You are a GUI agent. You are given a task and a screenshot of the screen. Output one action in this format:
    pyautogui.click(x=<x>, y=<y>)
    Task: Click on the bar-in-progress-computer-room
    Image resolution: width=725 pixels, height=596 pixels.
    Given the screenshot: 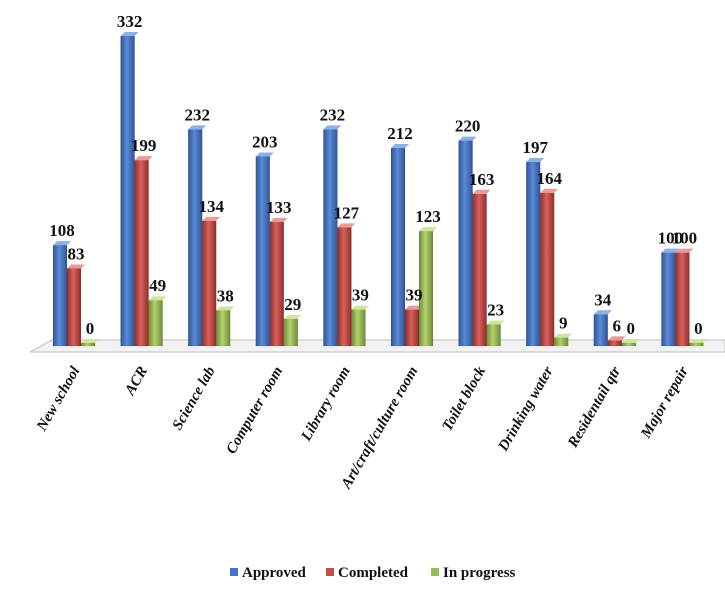 What is the action you would take?
    pyautogui.click(x=292, y=330)
    